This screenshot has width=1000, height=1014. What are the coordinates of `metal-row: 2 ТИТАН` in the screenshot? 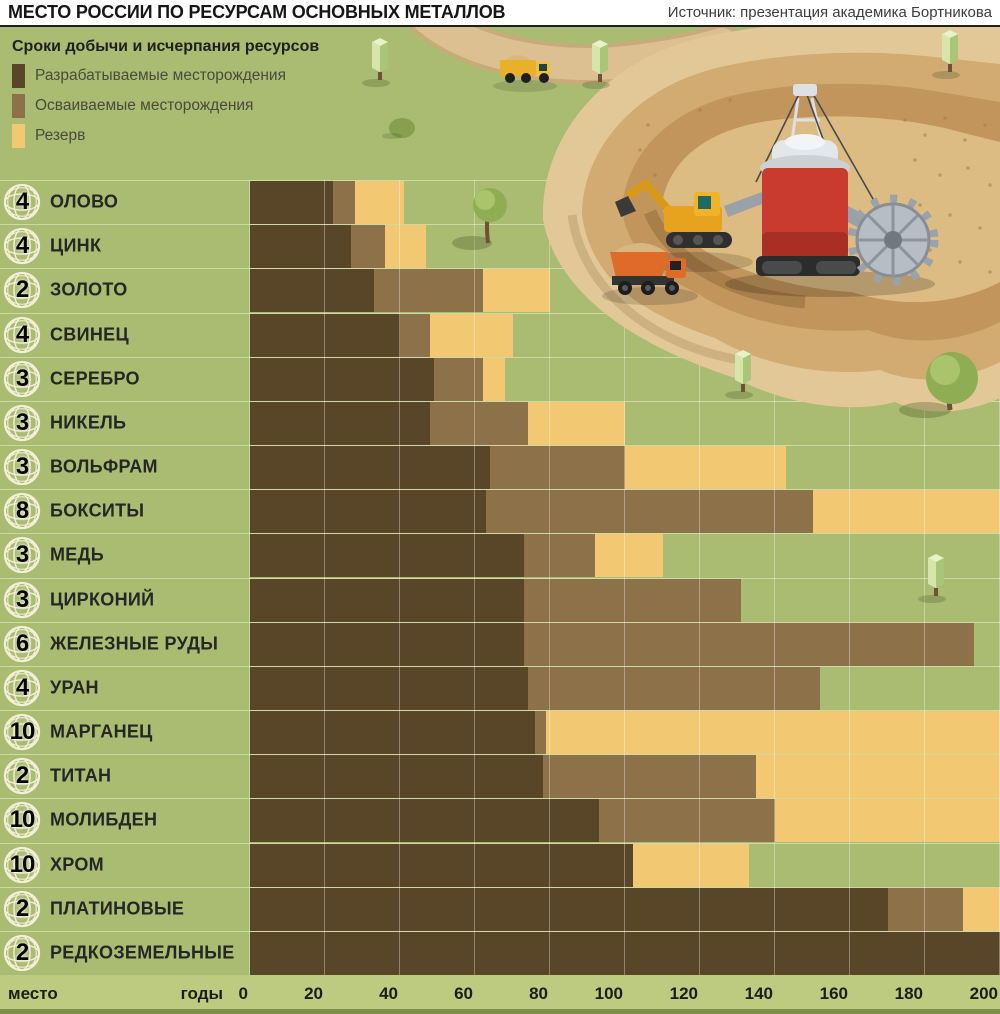 It's located at (500, 776).